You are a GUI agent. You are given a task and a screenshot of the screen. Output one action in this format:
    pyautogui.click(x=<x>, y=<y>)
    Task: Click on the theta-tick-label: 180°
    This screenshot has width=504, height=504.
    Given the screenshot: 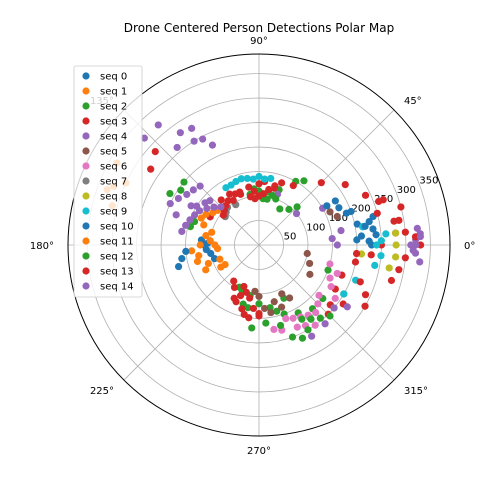 What is the action you would take?
    pyautogui.click(x=42, y=246)
    